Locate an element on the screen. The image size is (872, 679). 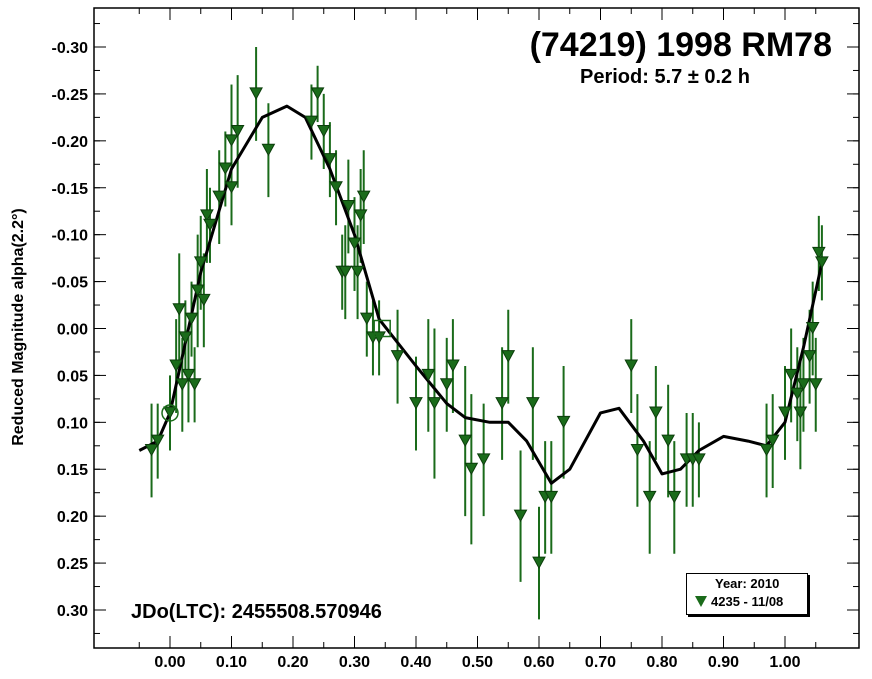
x-tick-label: 0.20 is located at coordinates (292, 662).